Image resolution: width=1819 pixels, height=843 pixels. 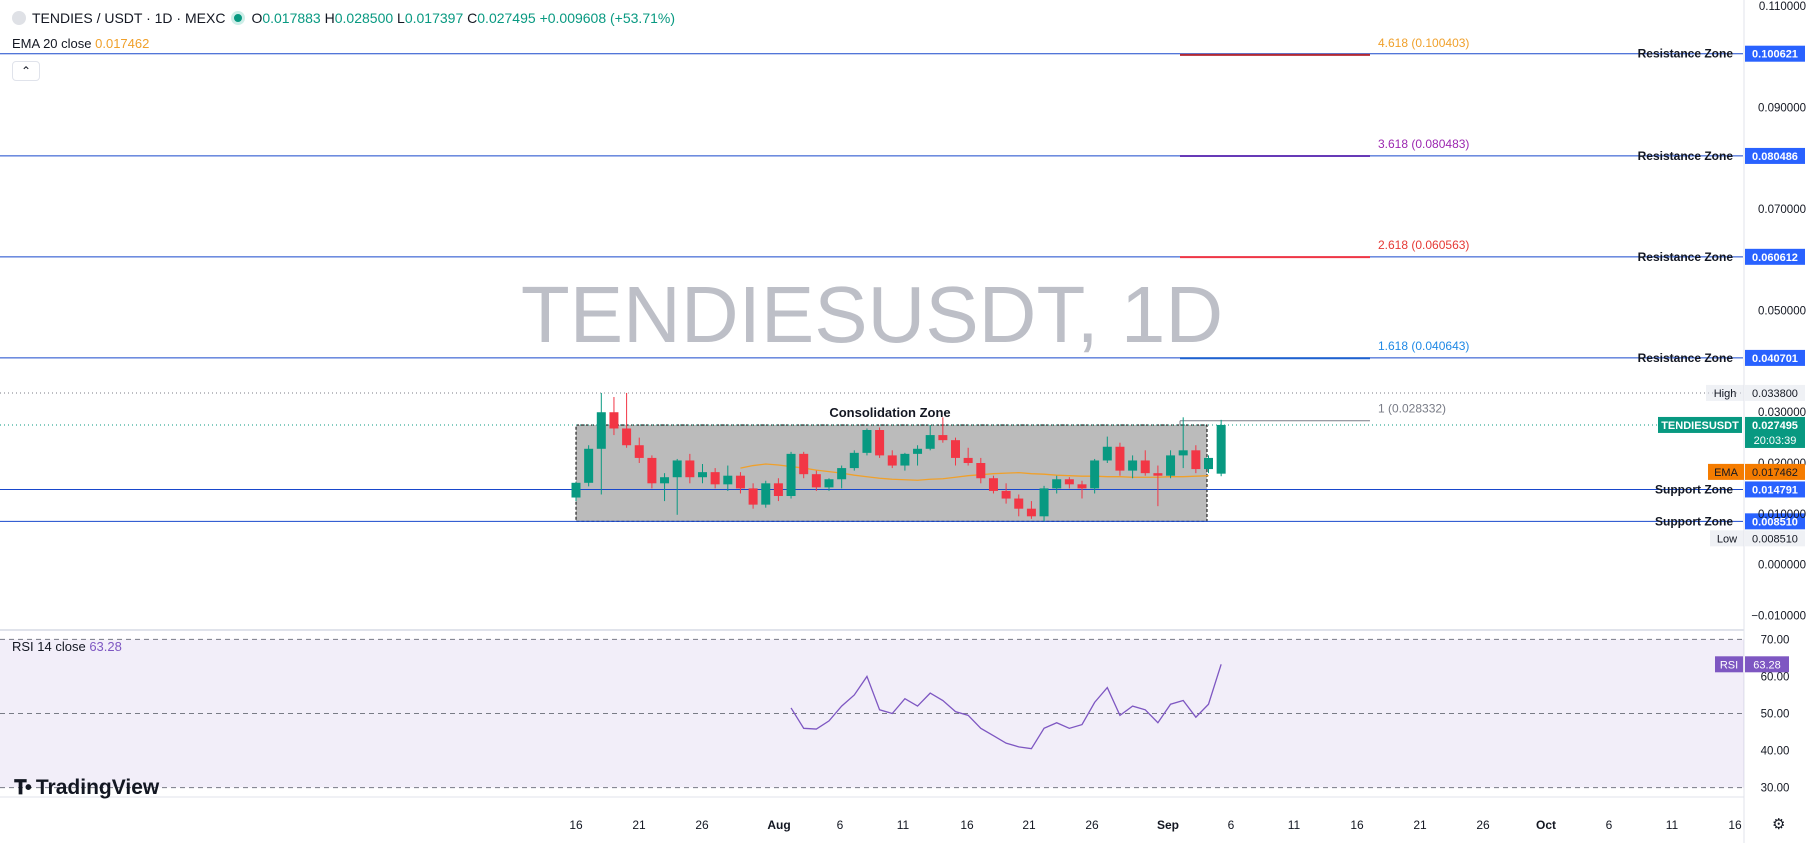 I want to click on ohlc-close-key: C, so click(x=472, y=18).